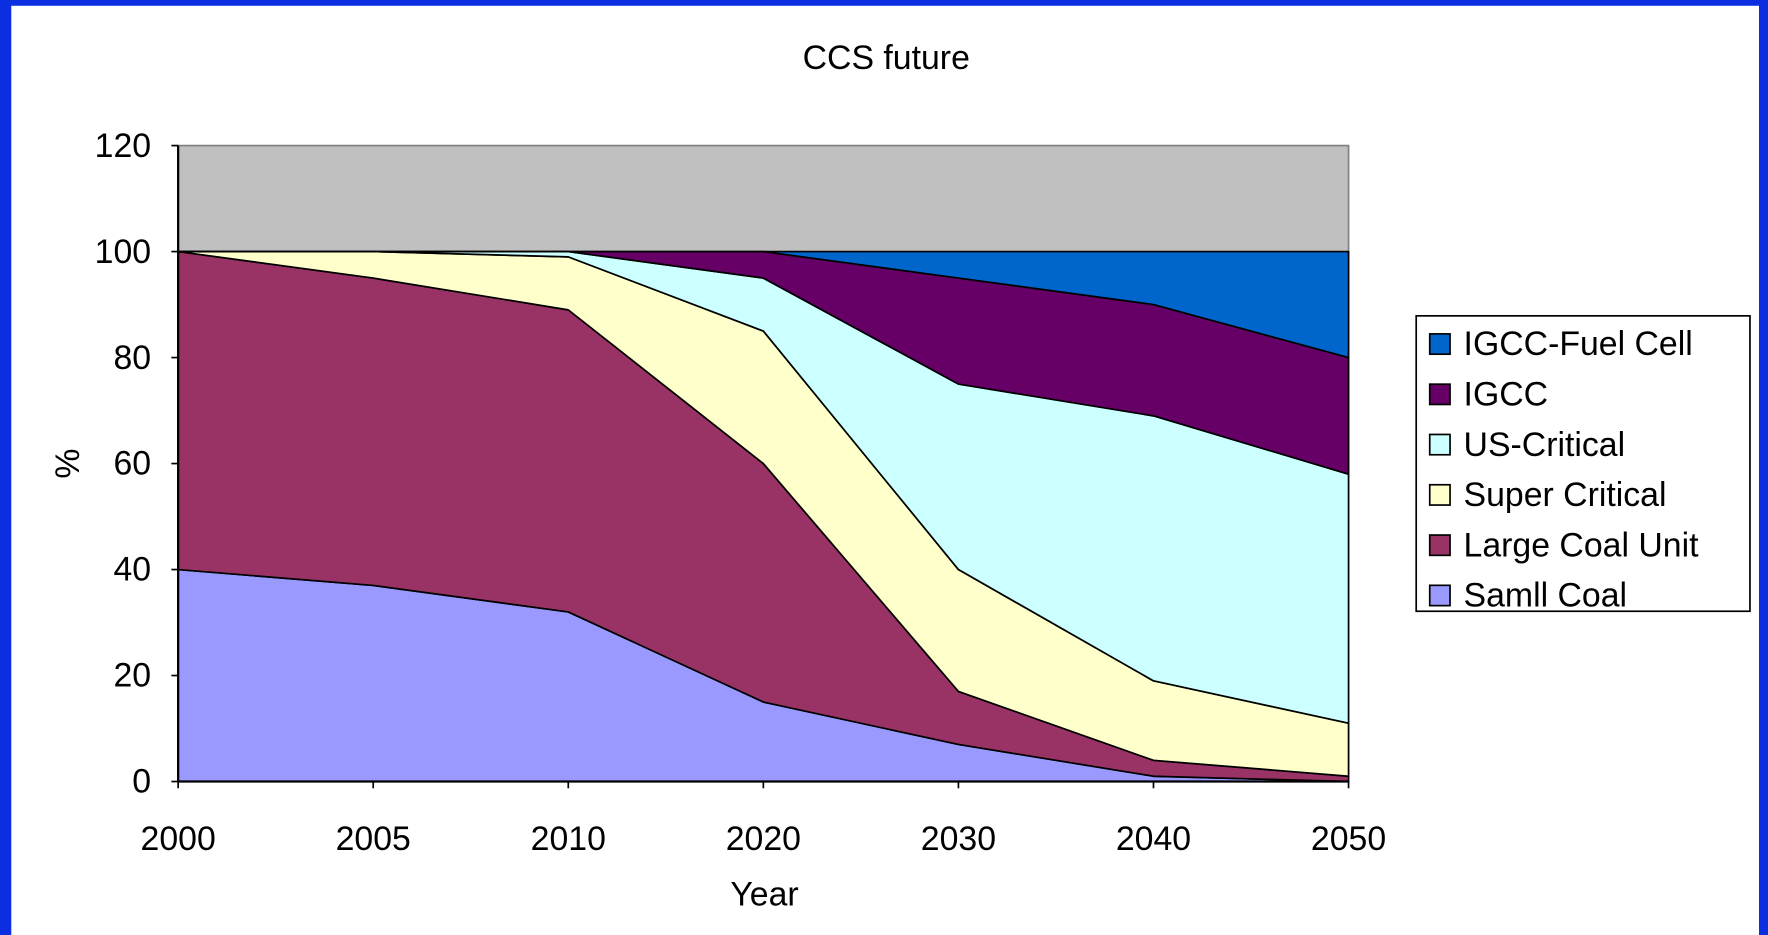  I want to click on legend-label: Large Coal Unit, so click(1582, 545).